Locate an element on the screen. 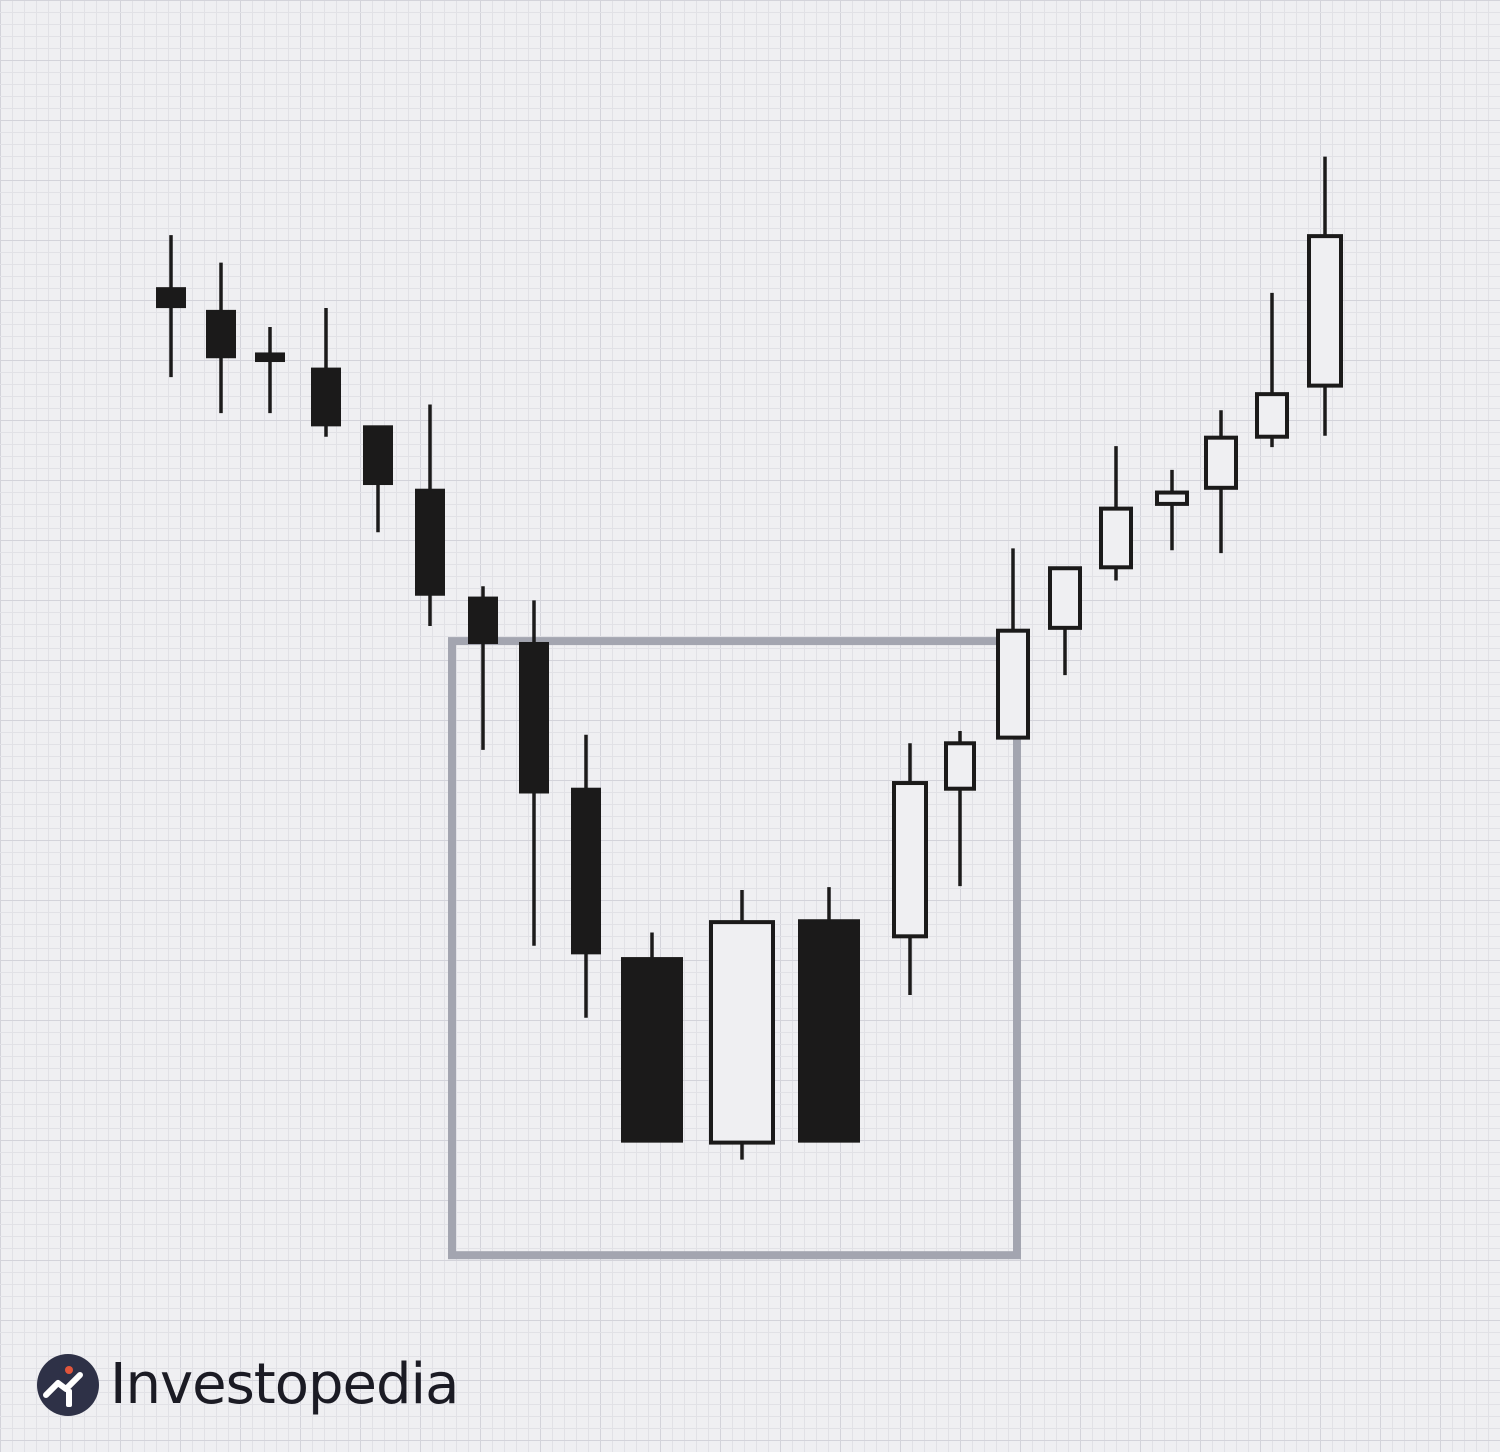  investopedia-logo-icon is located at coordinates (68, 1384).